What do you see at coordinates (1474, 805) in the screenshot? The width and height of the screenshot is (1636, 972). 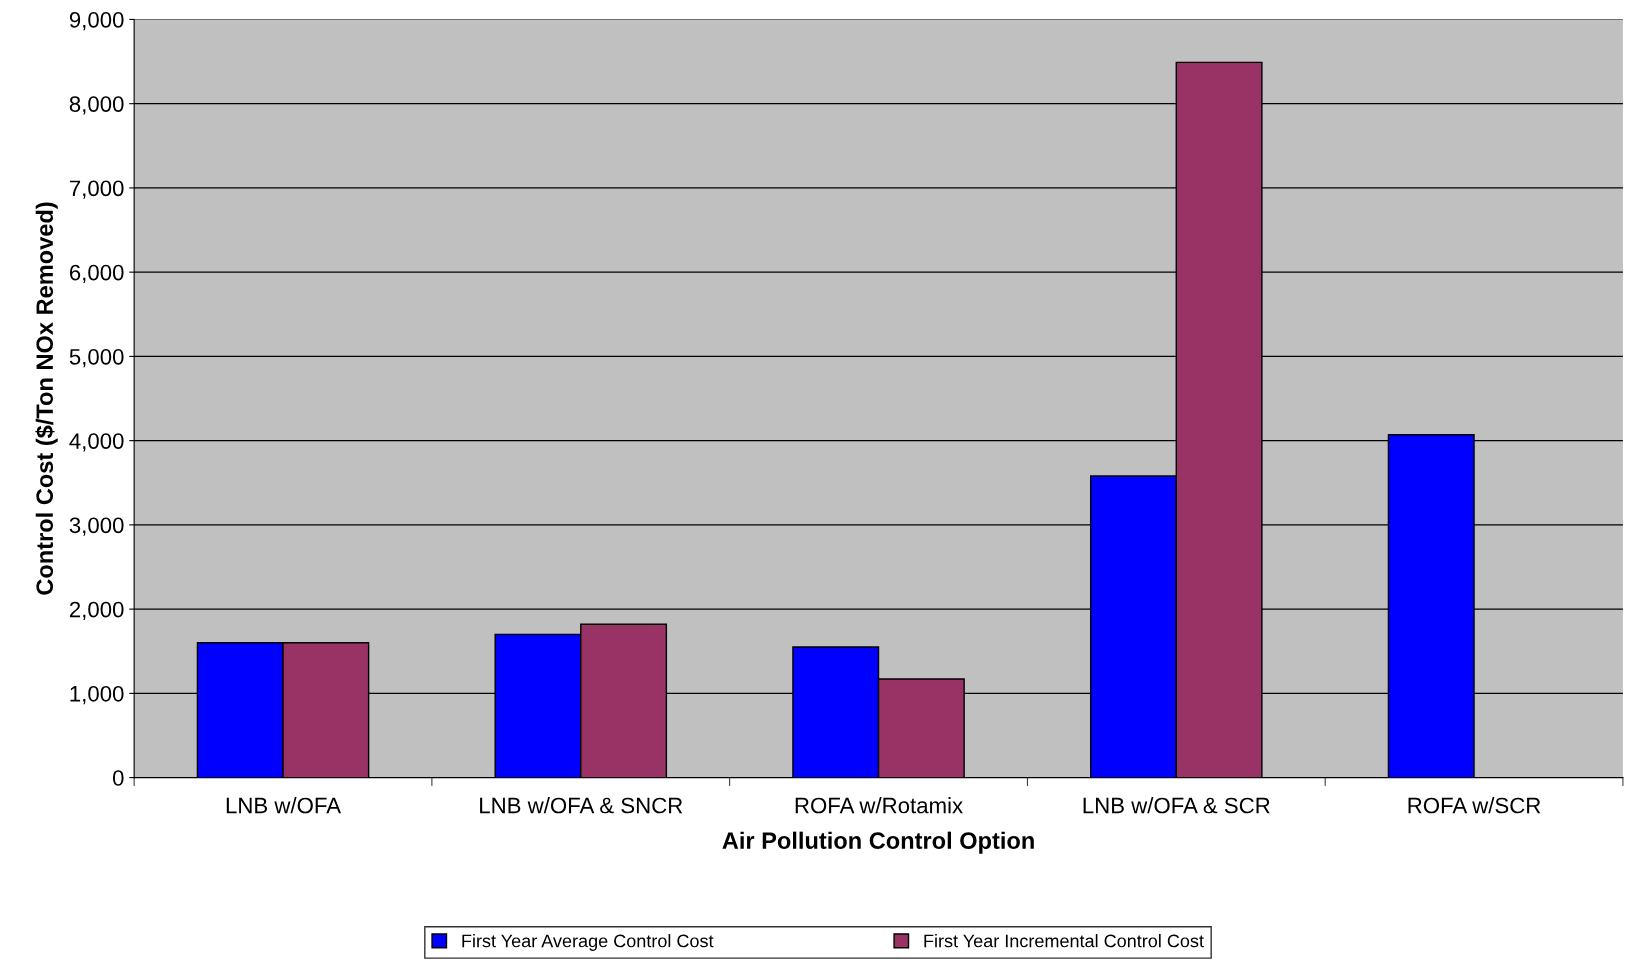 I see `x-tick-label: ROFA w/SCR` at bounding box center [1474, 805].